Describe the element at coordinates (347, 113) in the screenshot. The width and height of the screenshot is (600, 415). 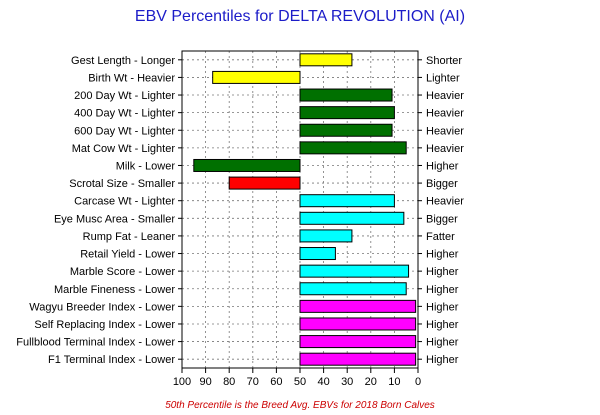
I see `bar-400-day-wt-lighter` at that location.